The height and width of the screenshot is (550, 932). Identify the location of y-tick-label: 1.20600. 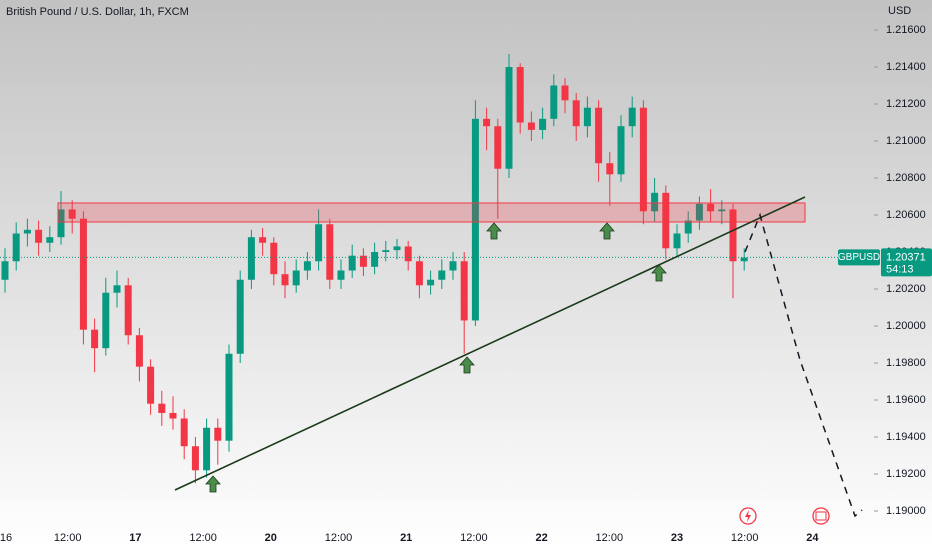
(906, 215).